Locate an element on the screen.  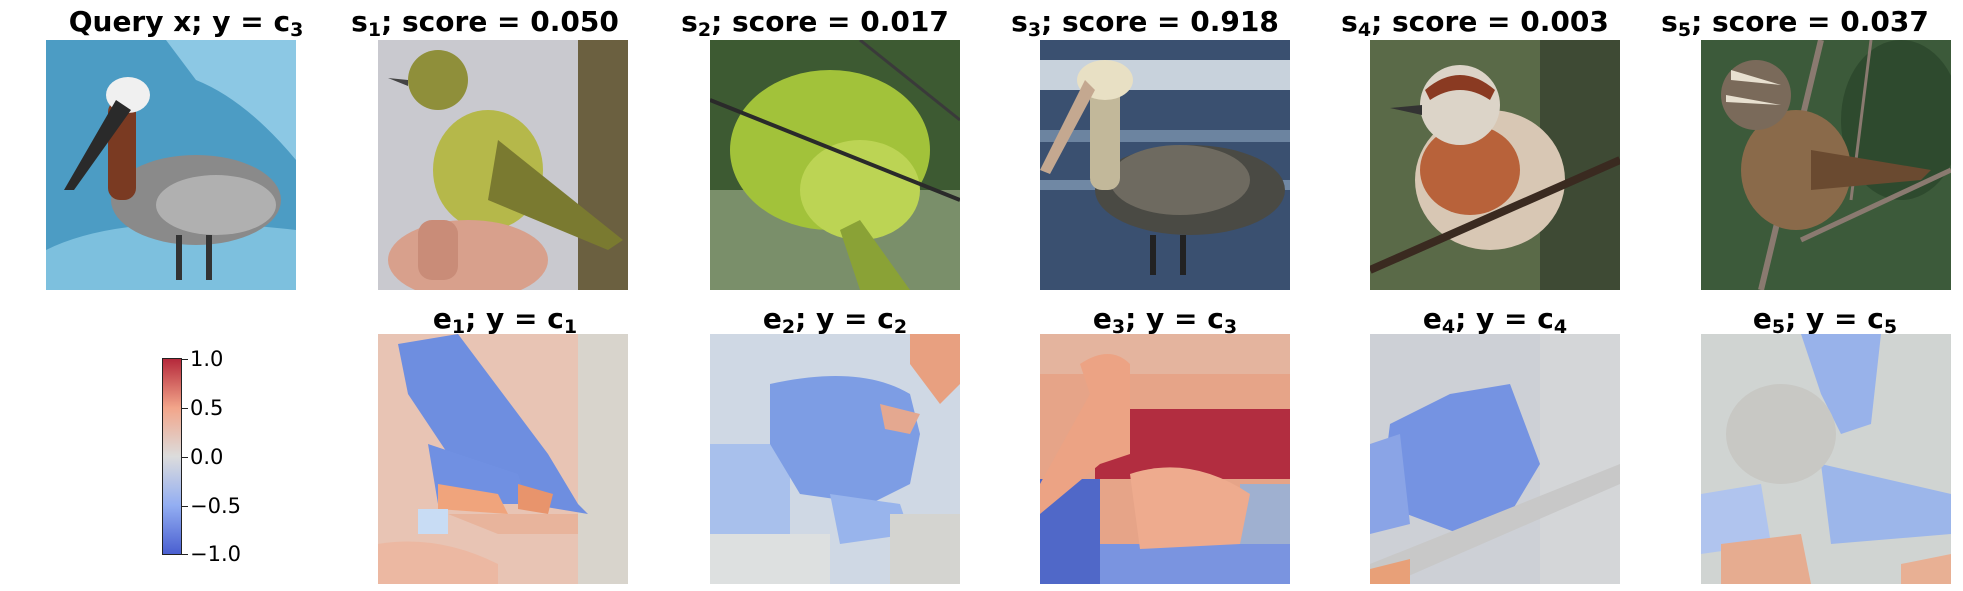
title-support-3: s3; score = 0.918 is located at coordinates (1145, 23).